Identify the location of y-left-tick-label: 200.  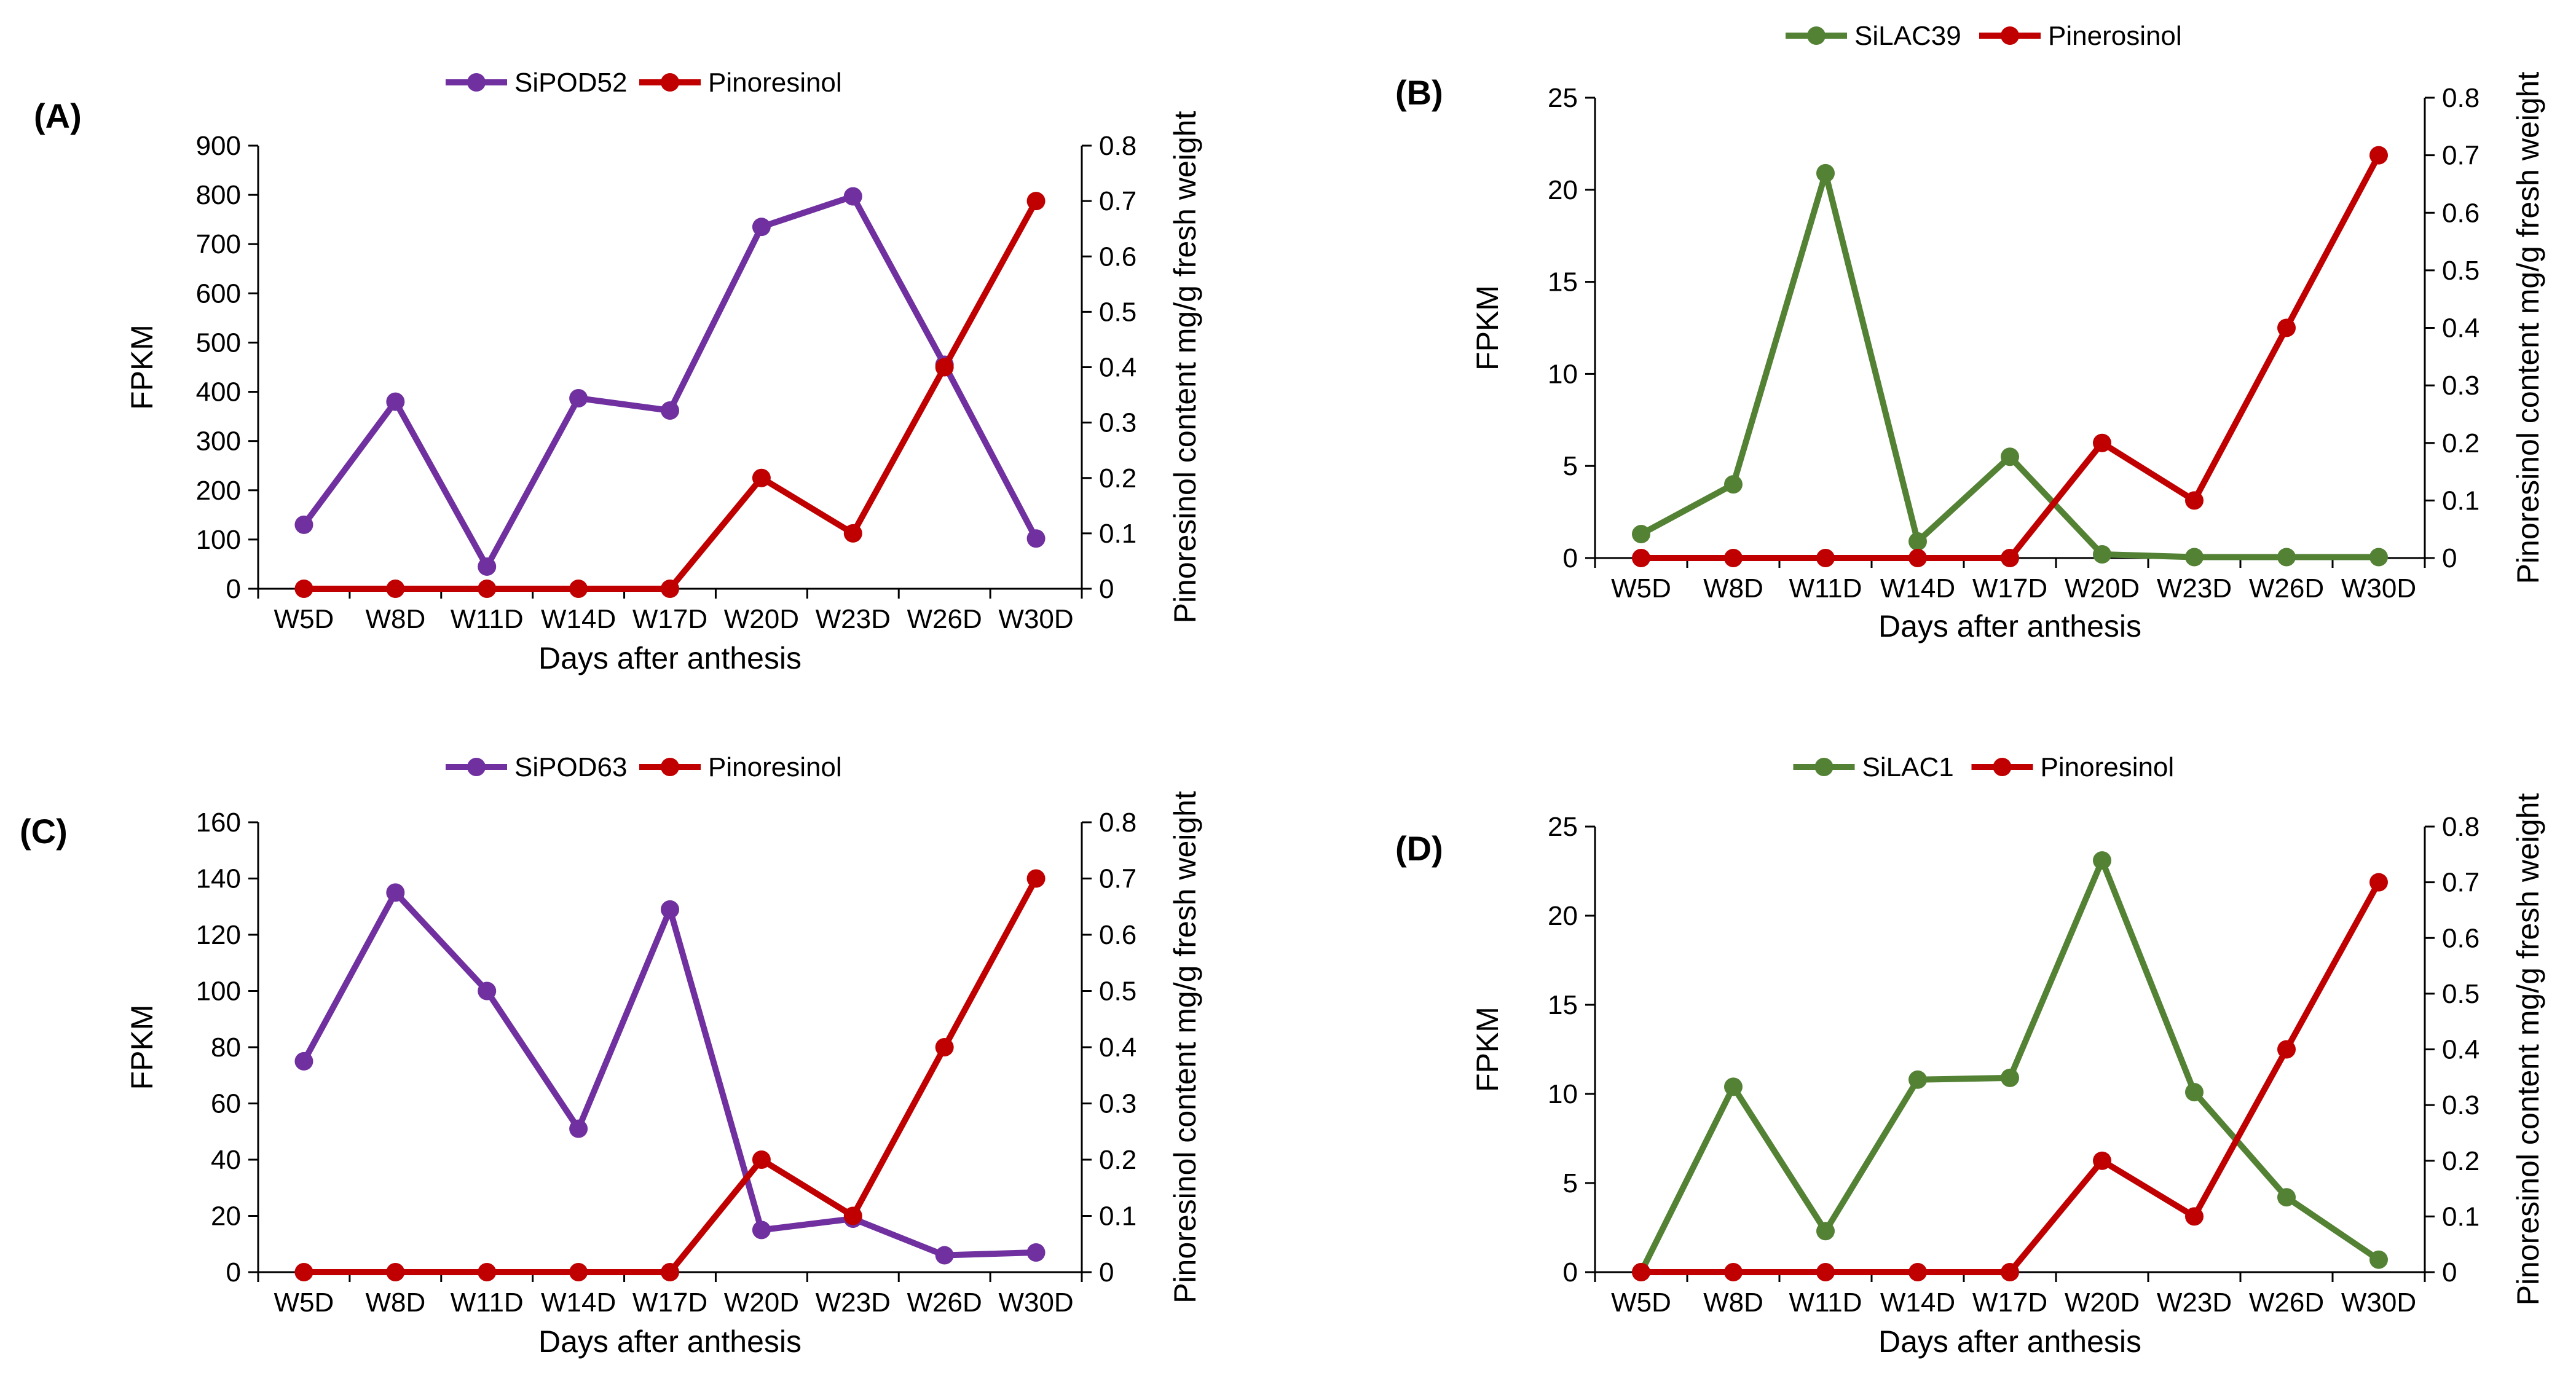
(219, 491).